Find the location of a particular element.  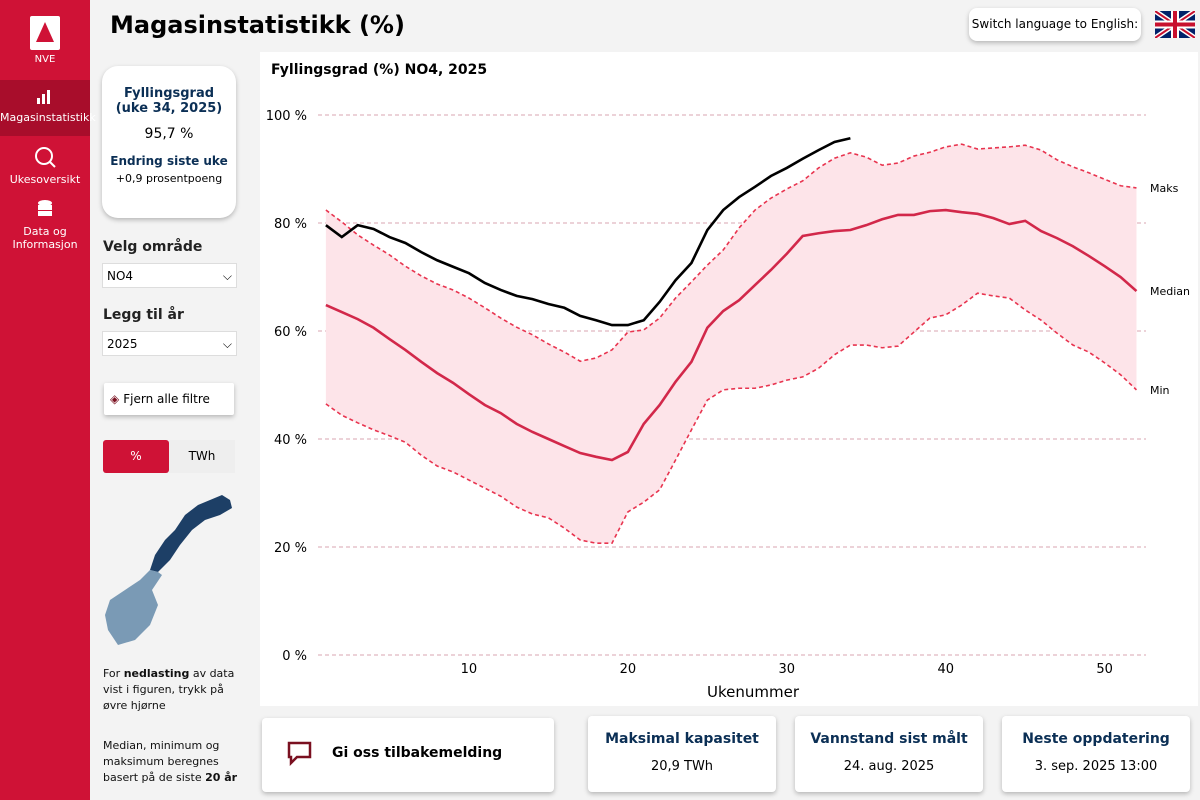

series-label: Min is located at coordinates (1160, 390).